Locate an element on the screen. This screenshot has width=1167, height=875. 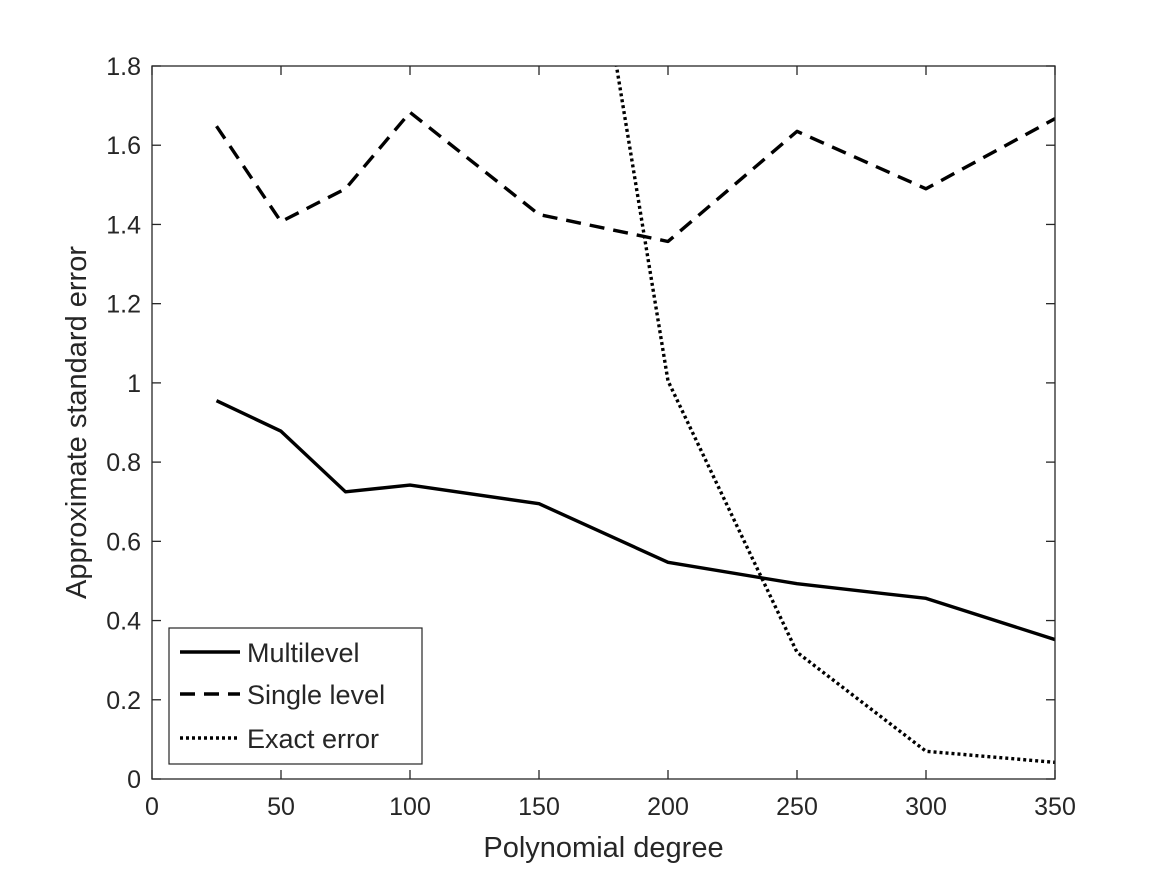
x-axis-label: Polynomial degree is located at coordinates (603, 848).